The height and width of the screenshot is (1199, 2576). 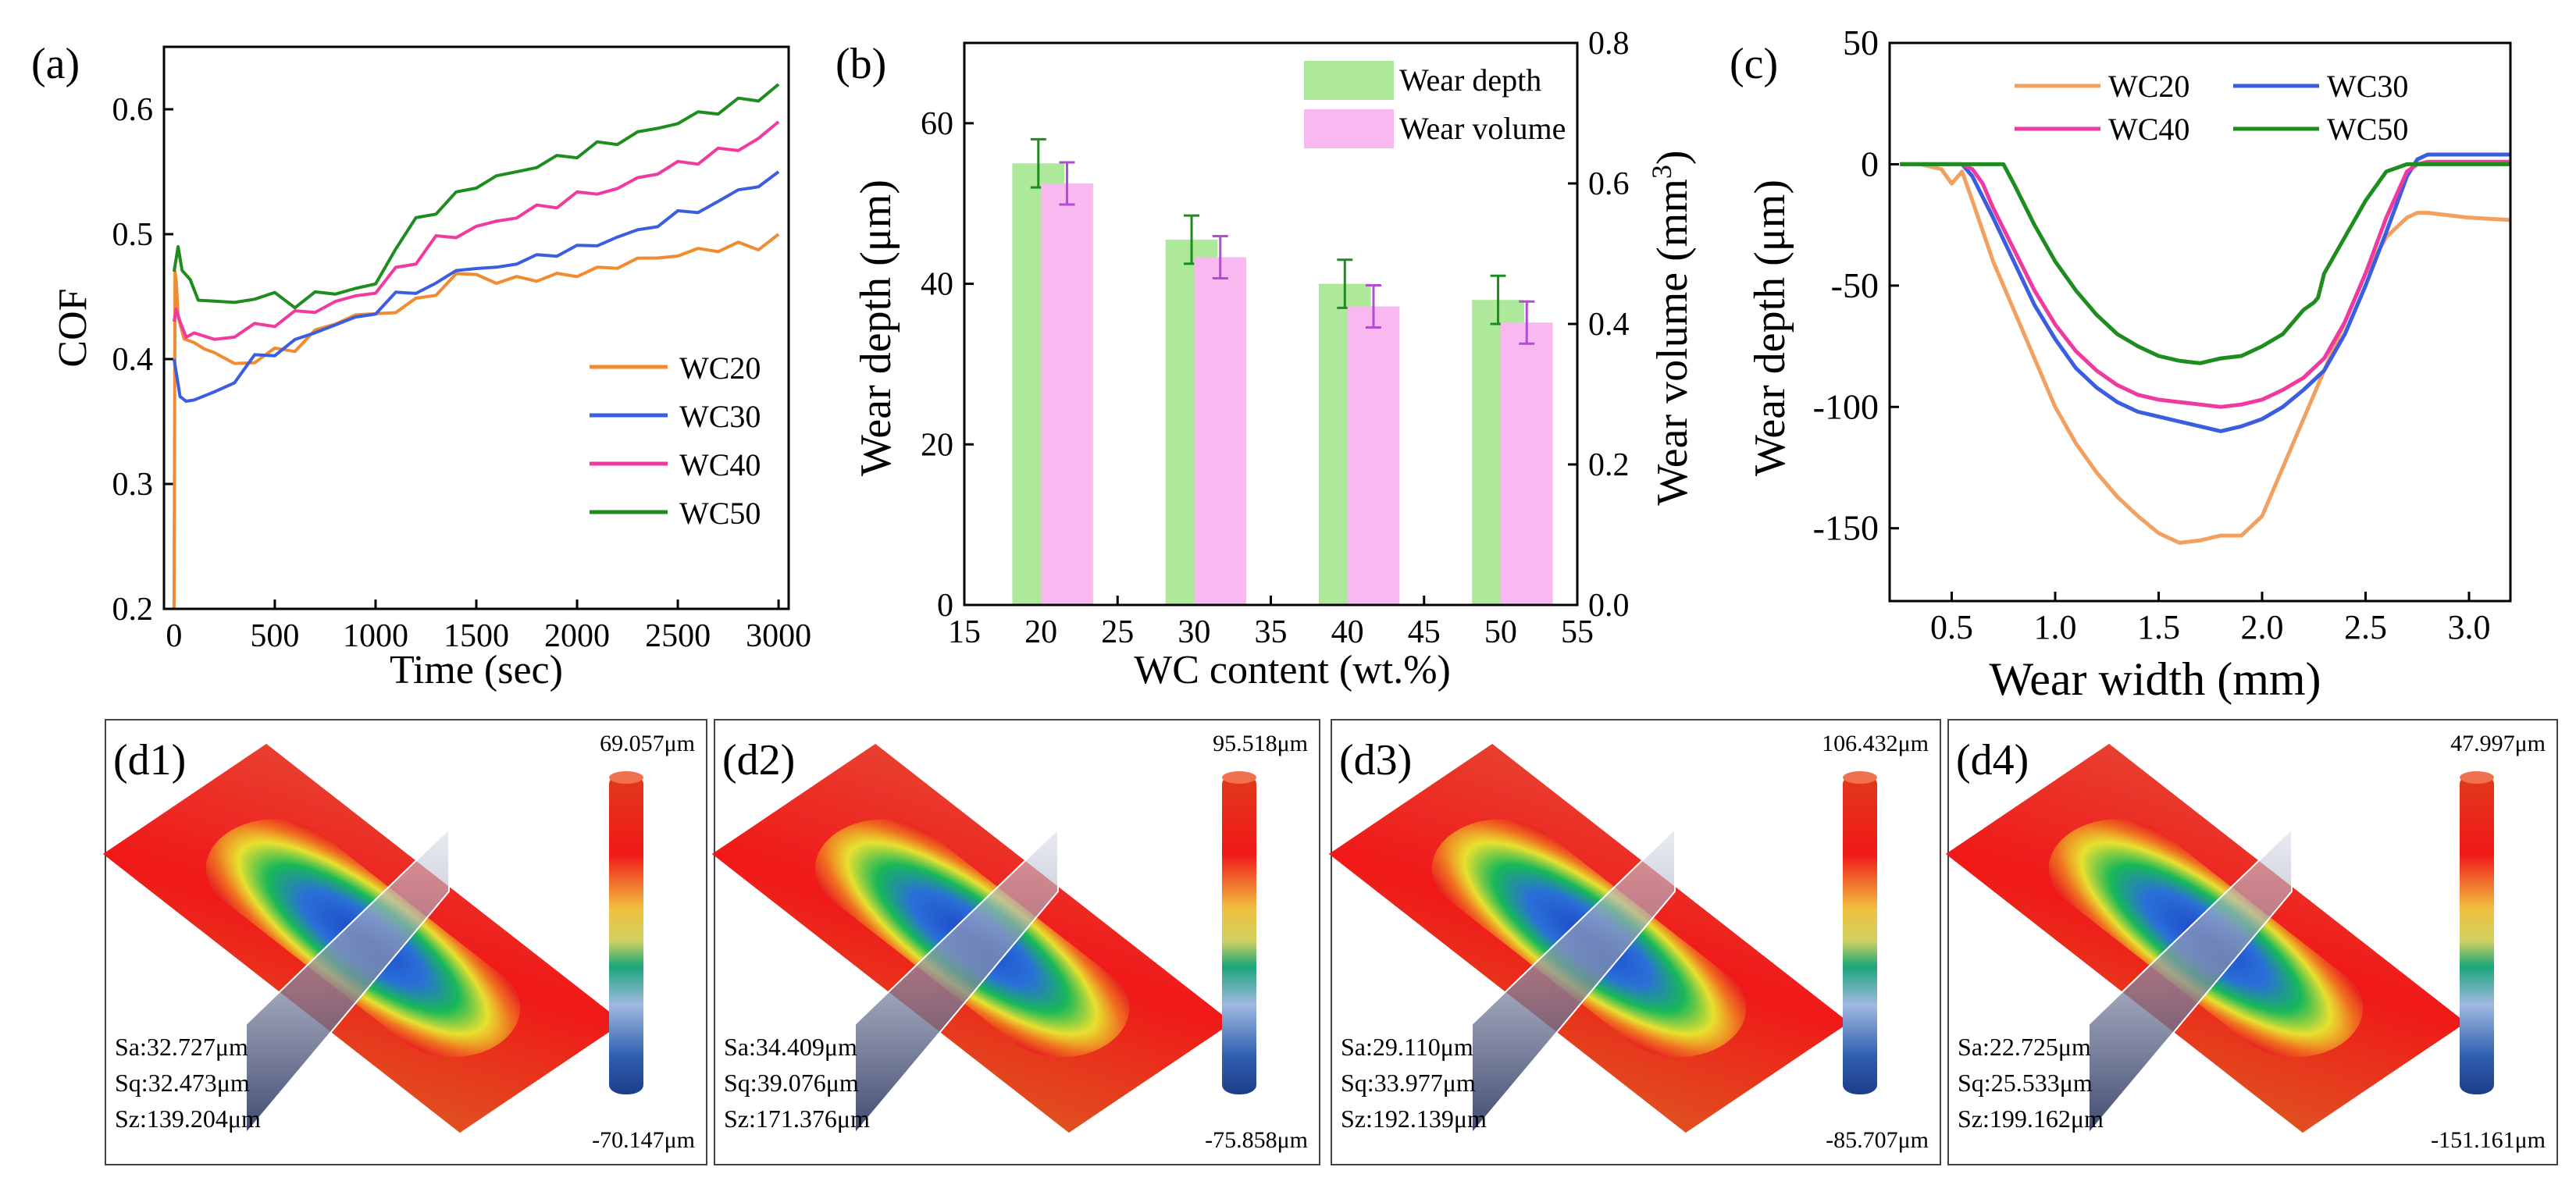 What do you see at coordinates (476, 421) in the screenshot?
I see `series-line-wc20` at bounding box center [476, 421].